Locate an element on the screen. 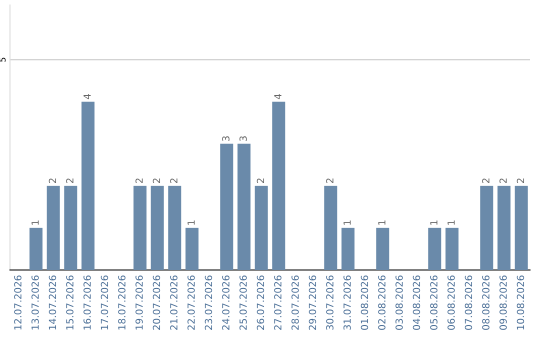 The image size is (540, 340). x-tick-label: 20.07.2026 is located at coordinates (156, 302).